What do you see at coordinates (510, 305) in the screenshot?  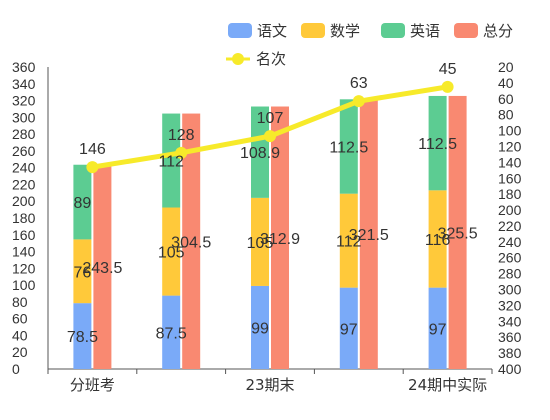 I see `y-right-tick-320: 320` at bounding box center [510, 305].